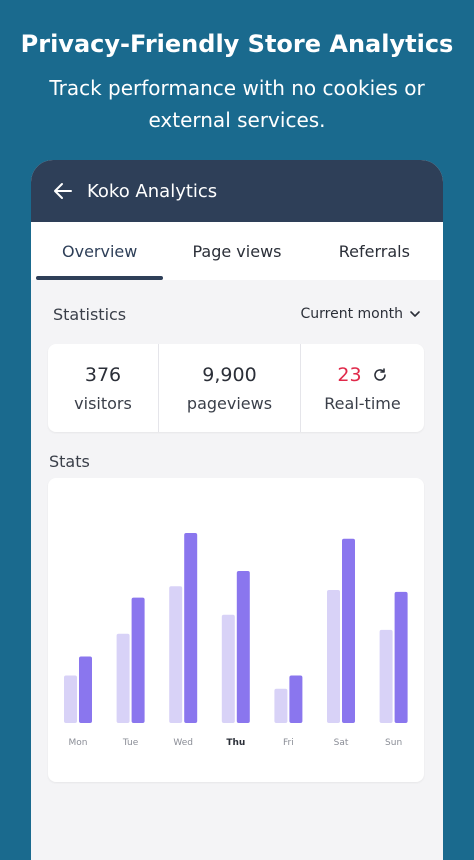 The height and width of the screenshot is (860, 474). I want to click on hero-subtitle-line-1: Track performance with no cookies or, so click(237, 88).